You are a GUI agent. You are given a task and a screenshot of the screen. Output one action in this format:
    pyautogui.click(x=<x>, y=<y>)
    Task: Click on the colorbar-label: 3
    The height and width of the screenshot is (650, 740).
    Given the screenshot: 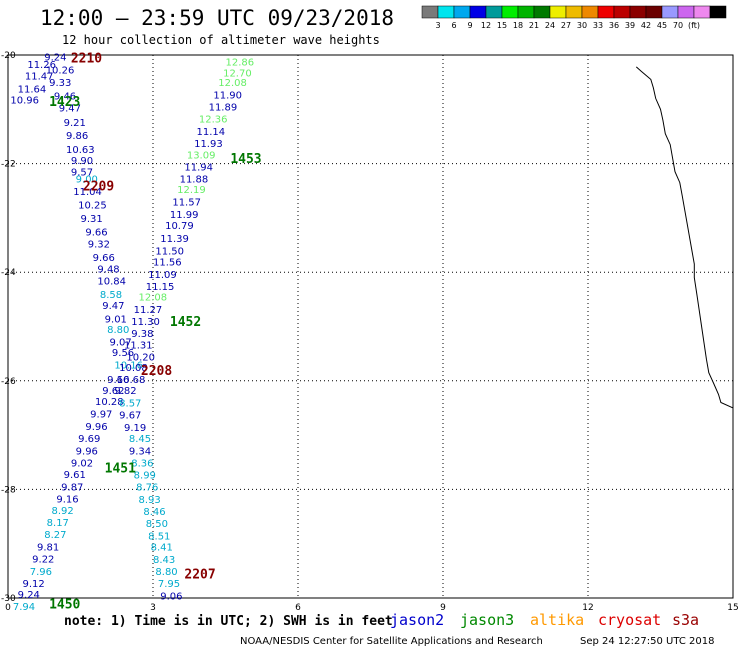 What is the action you would take?
    pyautogui.click(x=437, y=25)
    